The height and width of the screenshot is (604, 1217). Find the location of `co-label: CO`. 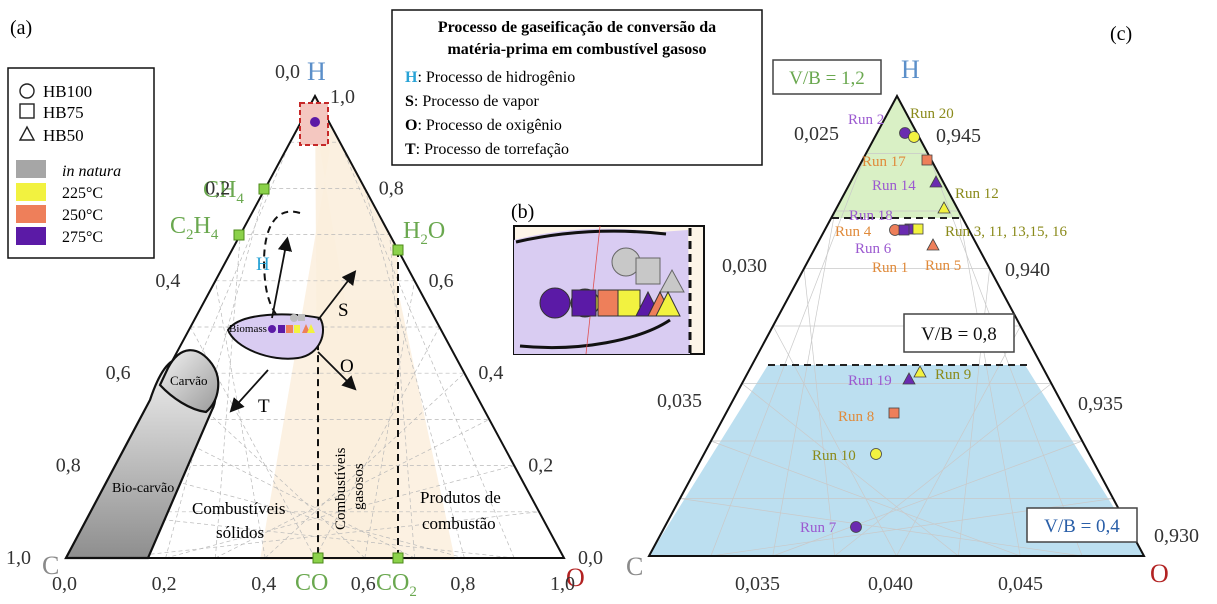

co-label: CO is located at coordinates (311, 583).